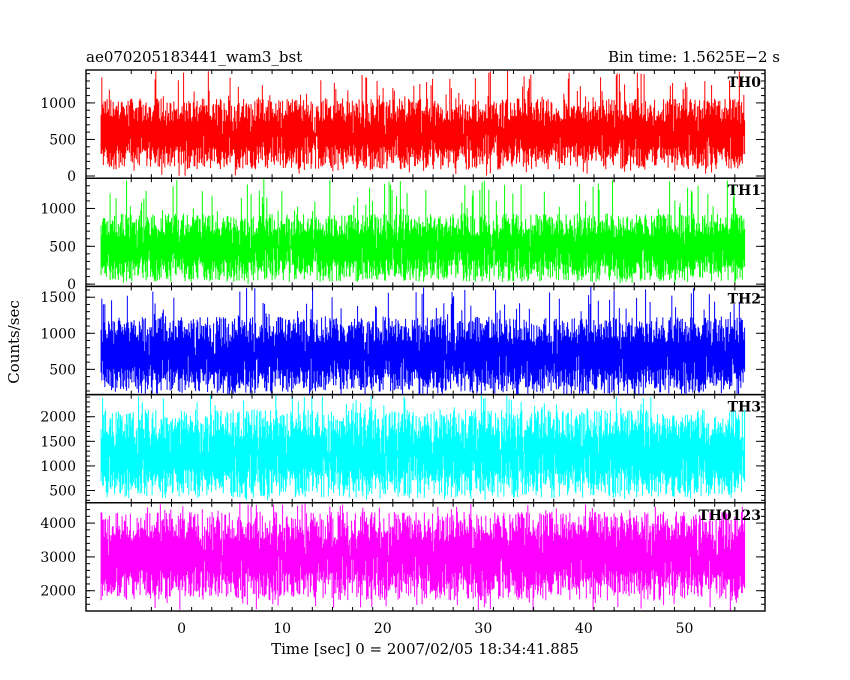  I want to click on x-tick-label: 30, so click(483, 629).